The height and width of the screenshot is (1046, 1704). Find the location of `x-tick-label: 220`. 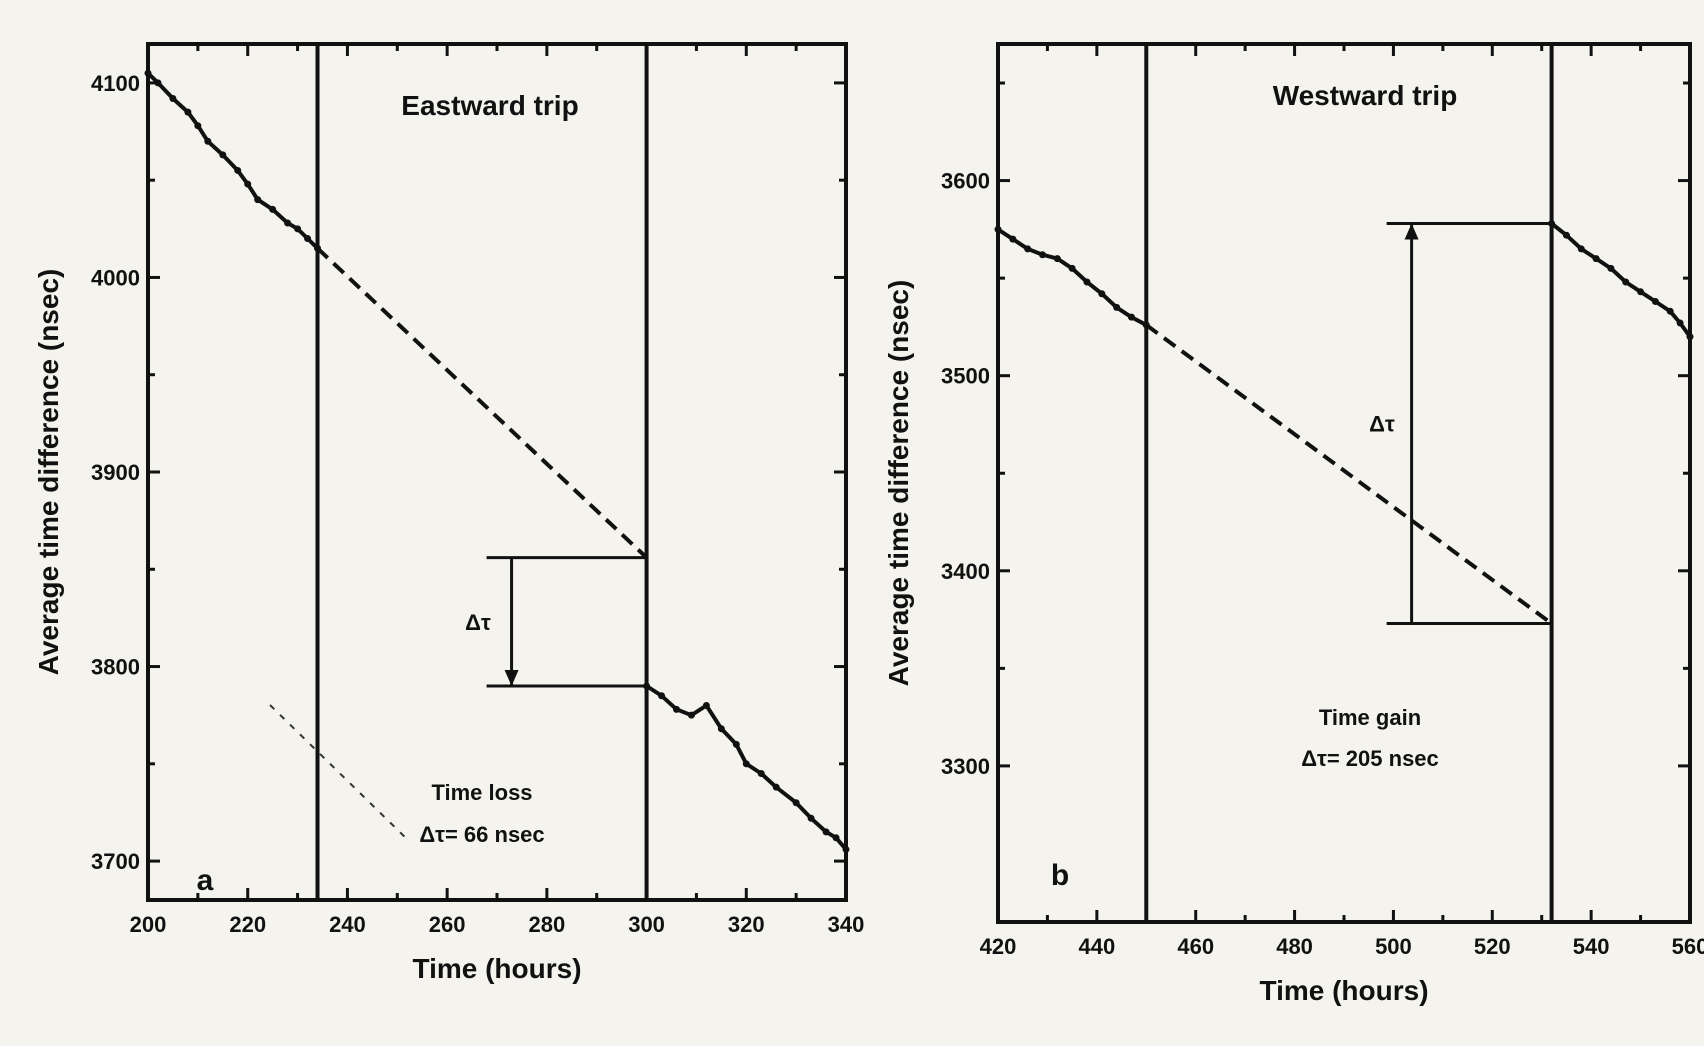

x-tick-label: 220 is located at coordinates (247, 924).